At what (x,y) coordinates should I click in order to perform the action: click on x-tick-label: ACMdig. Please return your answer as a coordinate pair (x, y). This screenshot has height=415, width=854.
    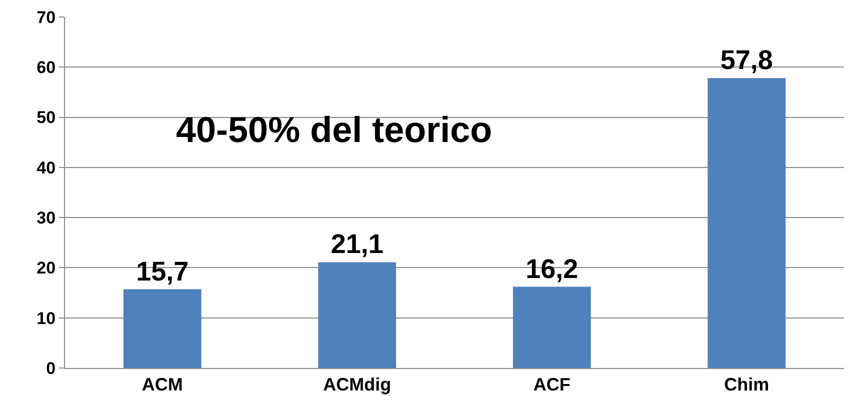
    Looking at the image, I should click on (357, 384).